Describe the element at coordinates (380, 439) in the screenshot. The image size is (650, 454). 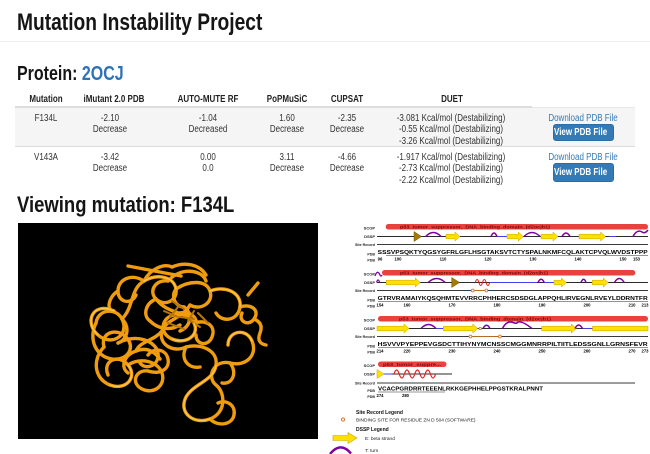
I see `svg-text: E: beta strand` at that location.